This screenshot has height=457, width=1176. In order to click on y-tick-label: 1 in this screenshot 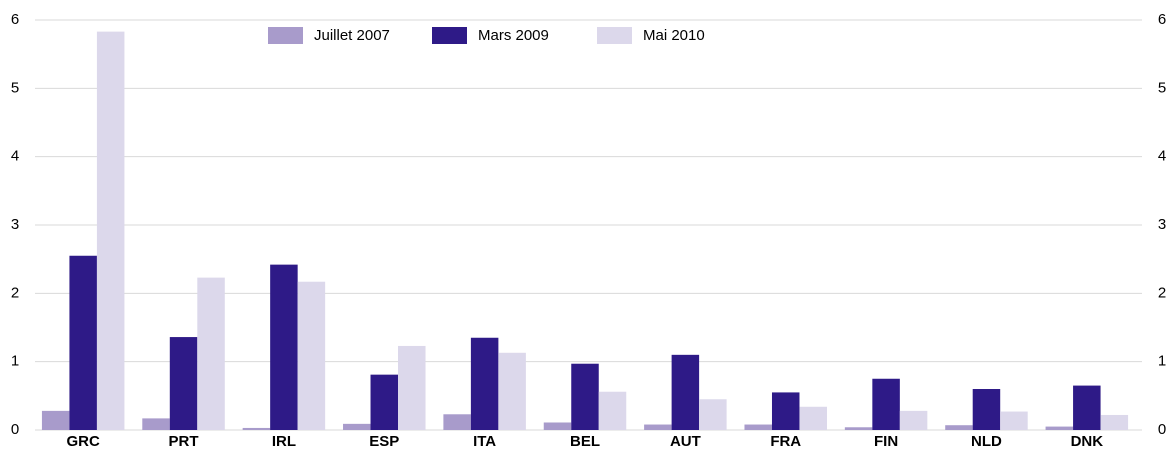, I will do `click(15, 361)`.